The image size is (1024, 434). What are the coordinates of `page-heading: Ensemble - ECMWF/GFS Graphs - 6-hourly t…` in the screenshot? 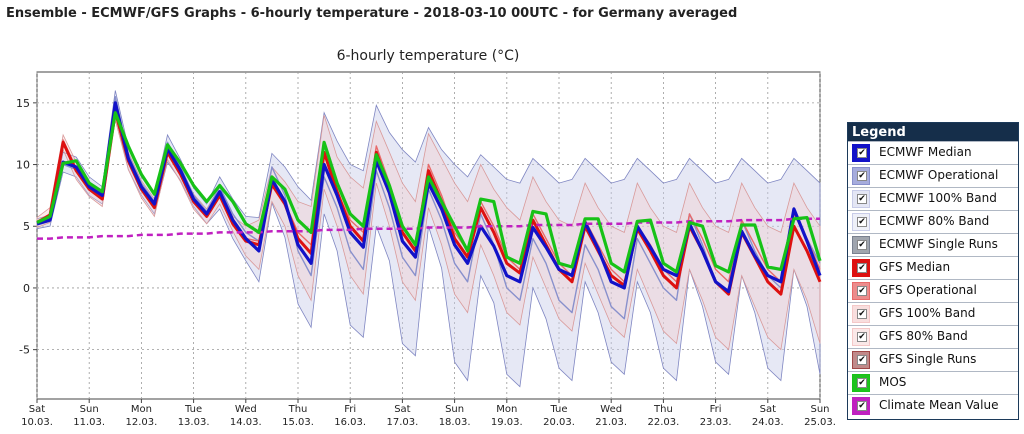 It's located at (372, 13).